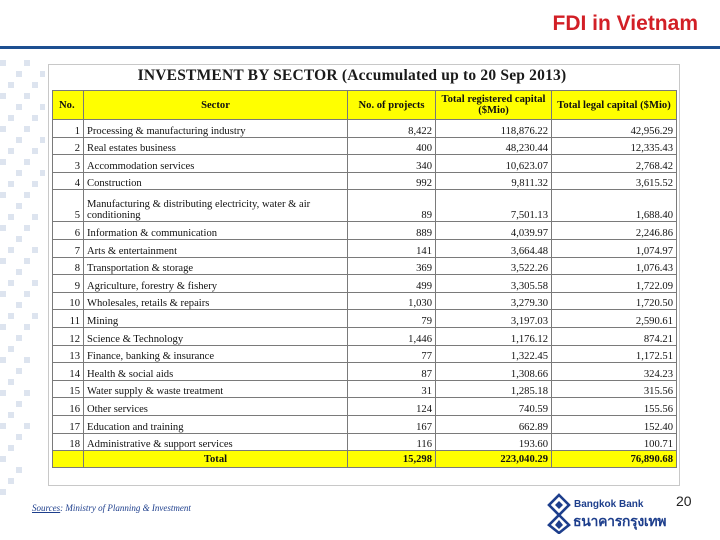  Describe the element at coordinates (68, 230) in the screenshot. I see `row-number: 6` at that location.